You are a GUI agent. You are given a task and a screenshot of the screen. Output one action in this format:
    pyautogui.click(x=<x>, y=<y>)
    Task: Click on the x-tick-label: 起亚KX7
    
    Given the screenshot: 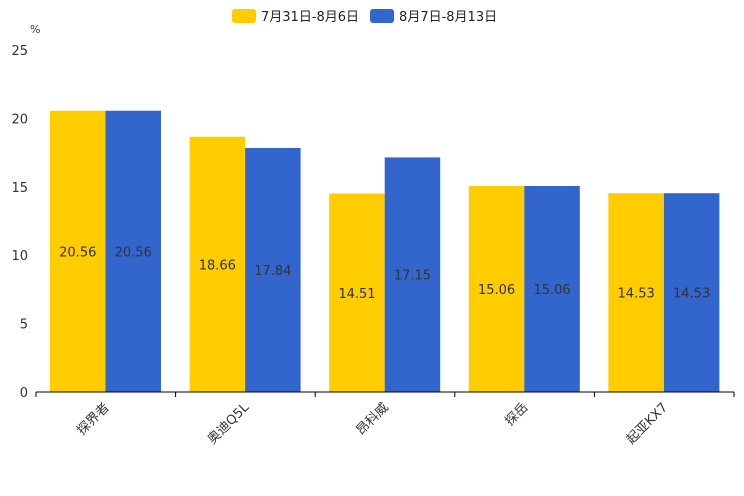 What is the action you would take?
    pyautogui.click(x=647, y=423)
    